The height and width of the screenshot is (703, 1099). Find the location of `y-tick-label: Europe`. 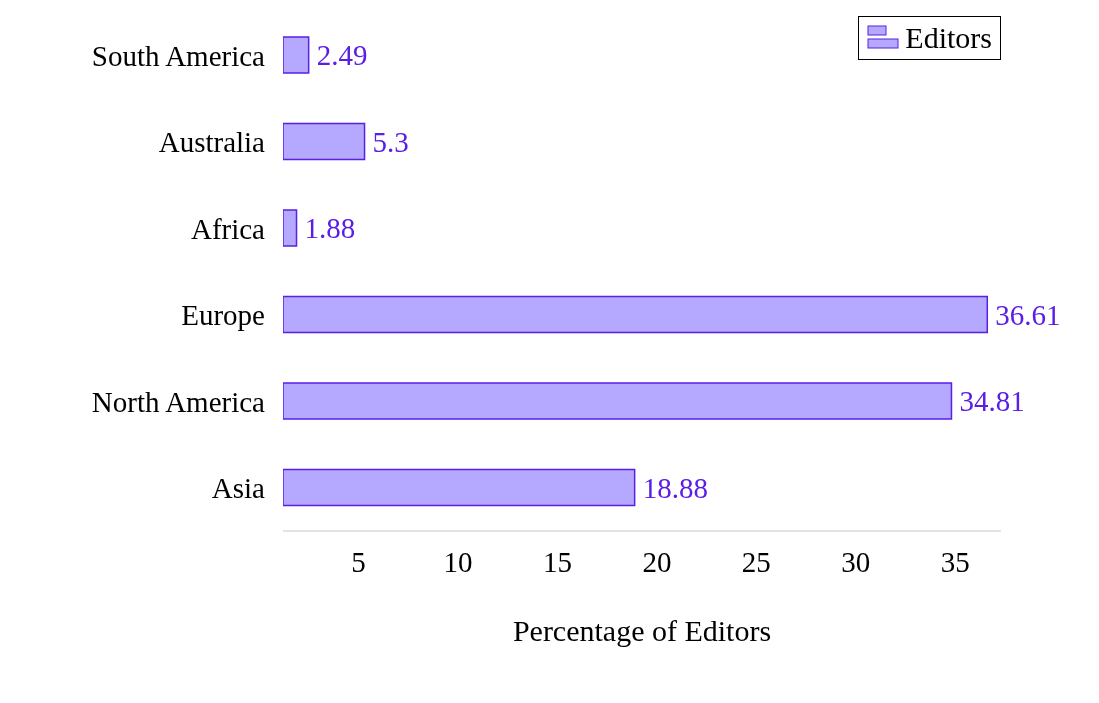

y-tick-label: Europe is located at coordinates (223, 315).